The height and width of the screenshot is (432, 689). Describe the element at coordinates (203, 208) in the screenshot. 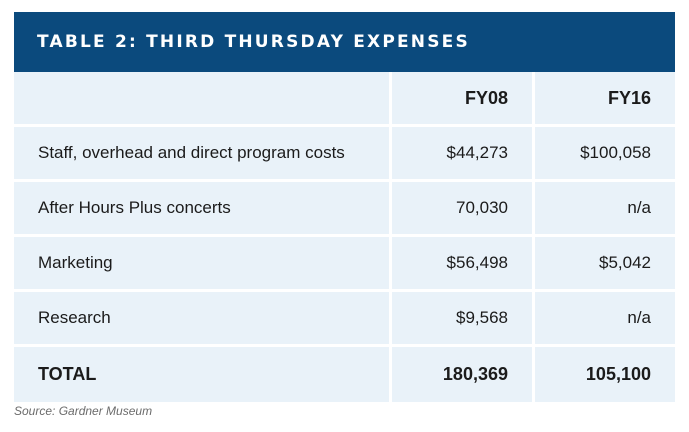

I see `row-label: After Hours Plus concerts` at that location.